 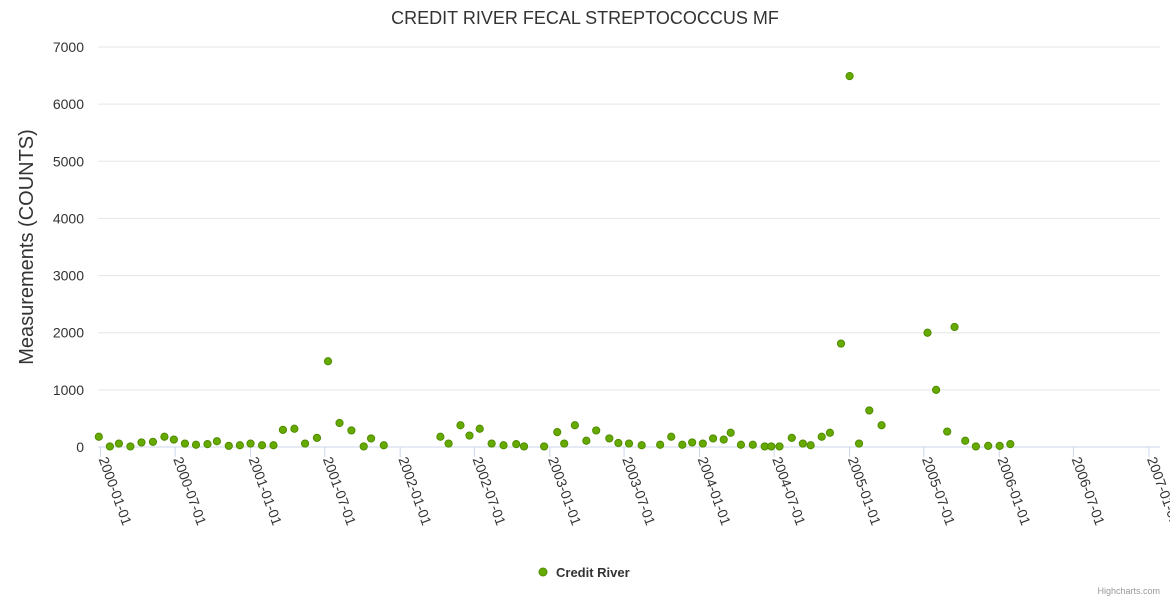 What do you see at coordinates (593, 572) in the screenshot?
I see `legend-label: Credit River` at bounding box center [593, 572].